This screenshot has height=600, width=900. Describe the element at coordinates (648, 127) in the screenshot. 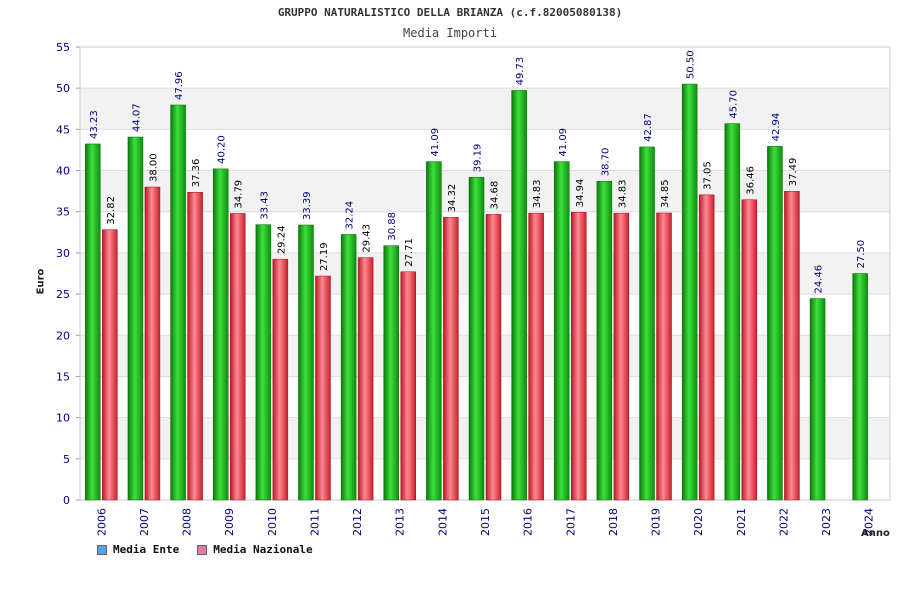

I see `data-label-media-ente: 42.87` at that location.